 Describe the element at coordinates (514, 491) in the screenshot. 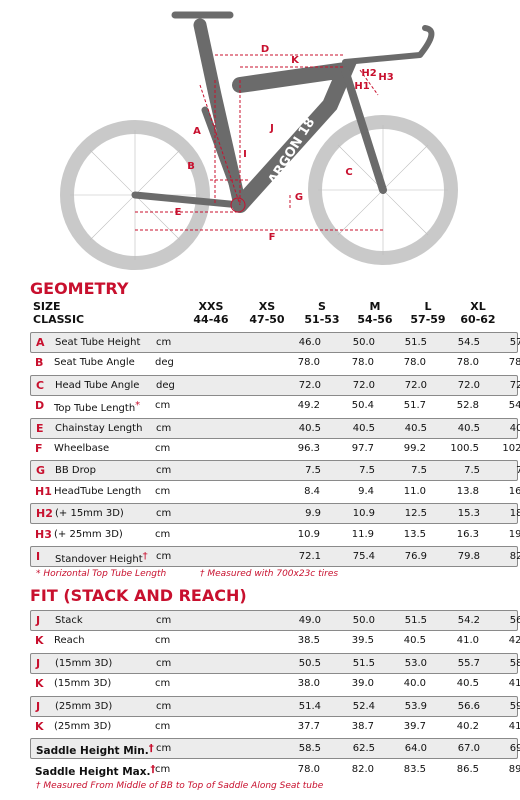

I see `row-value: 16.5` at that location.